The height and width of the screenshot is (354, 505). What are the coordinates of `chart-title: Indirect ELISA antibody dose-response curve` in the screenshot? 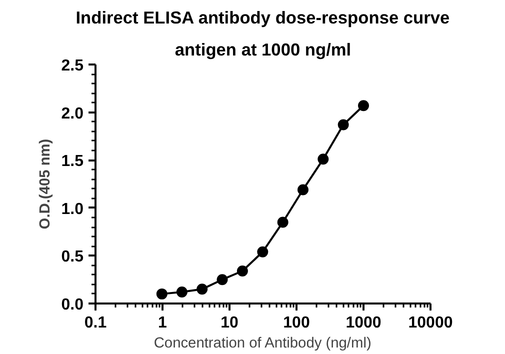 It's located at (263, 18).